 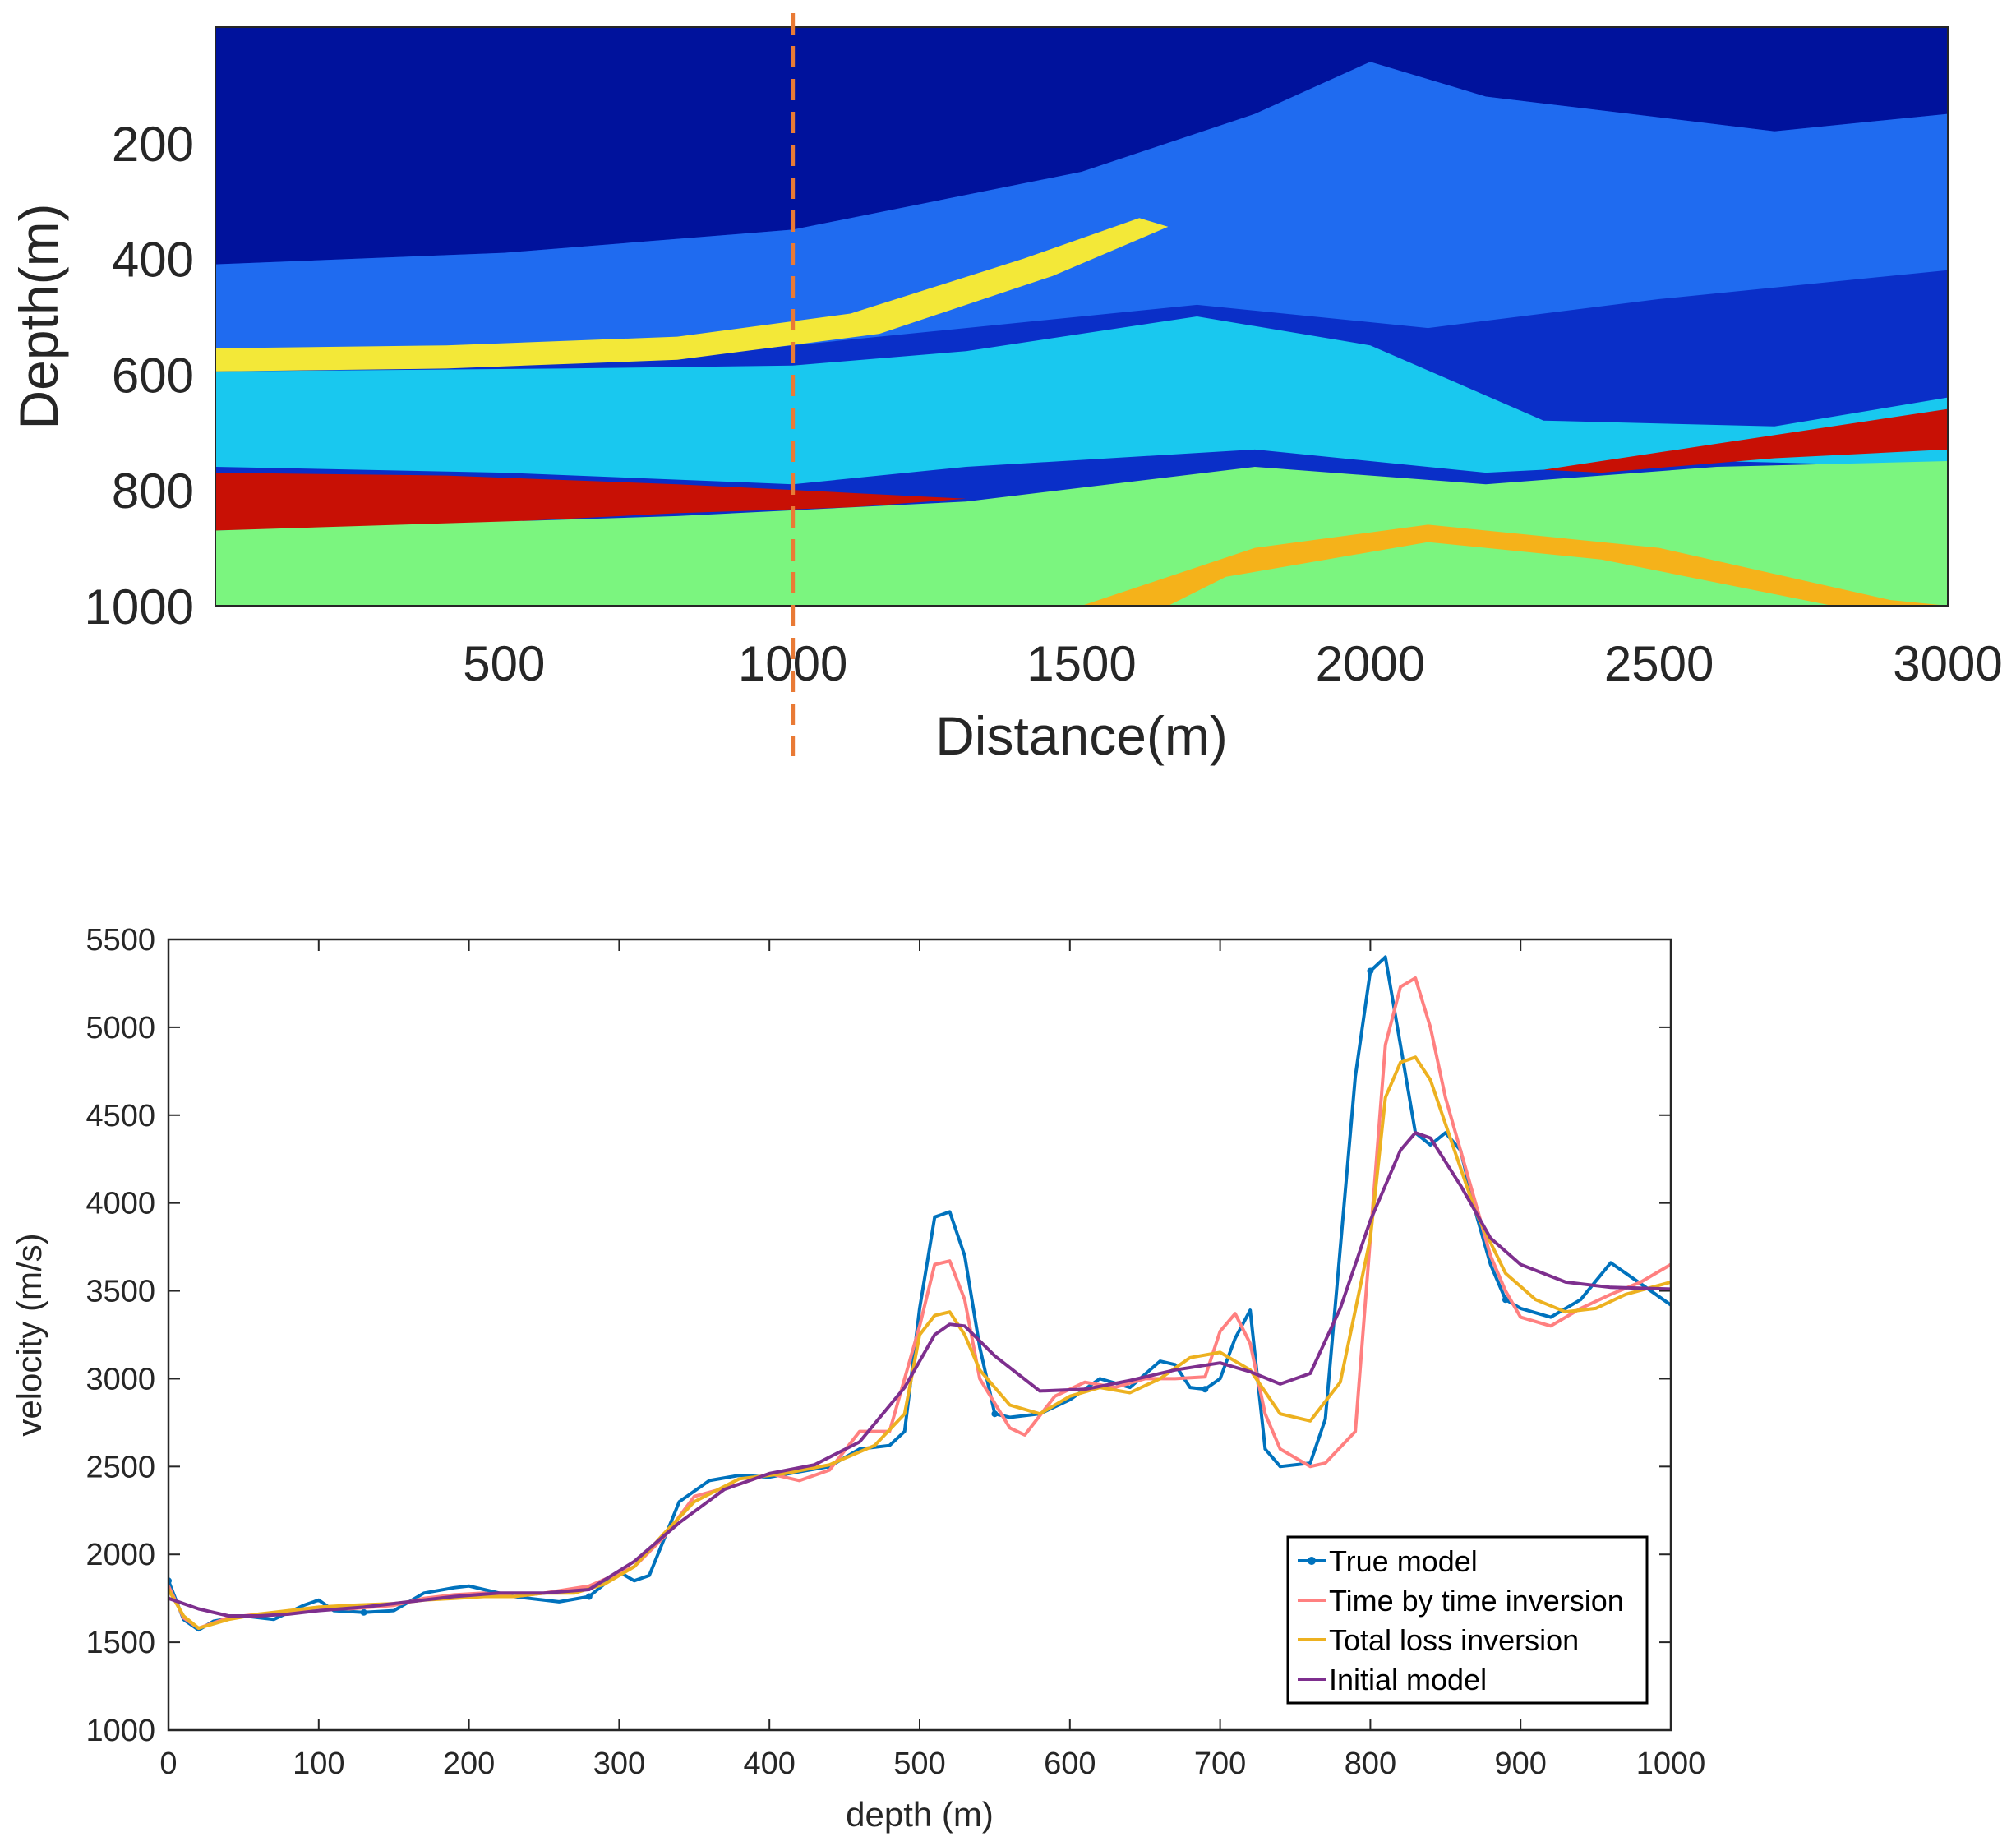 What do you see at coordinates (1403, 1561) in the screenshot?
I see `legend-label: True model` at bounding box center [1403, 1561].